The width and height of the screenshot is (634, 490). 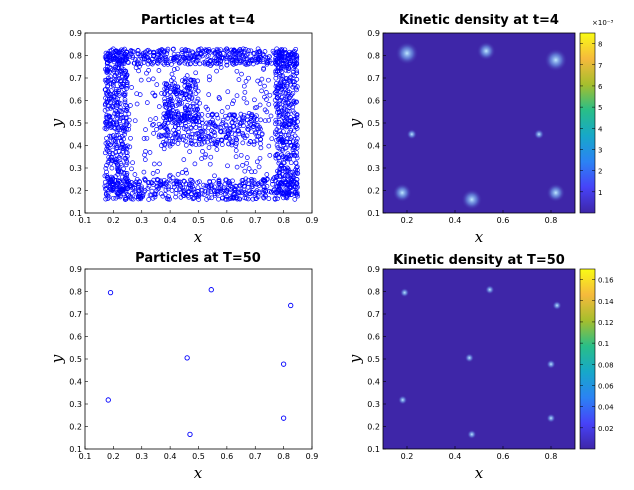 What do you see at coordinates (373, 314) in the screenshot?
I see `y-tick-label: 0.7` at bounding box center [373, 314].